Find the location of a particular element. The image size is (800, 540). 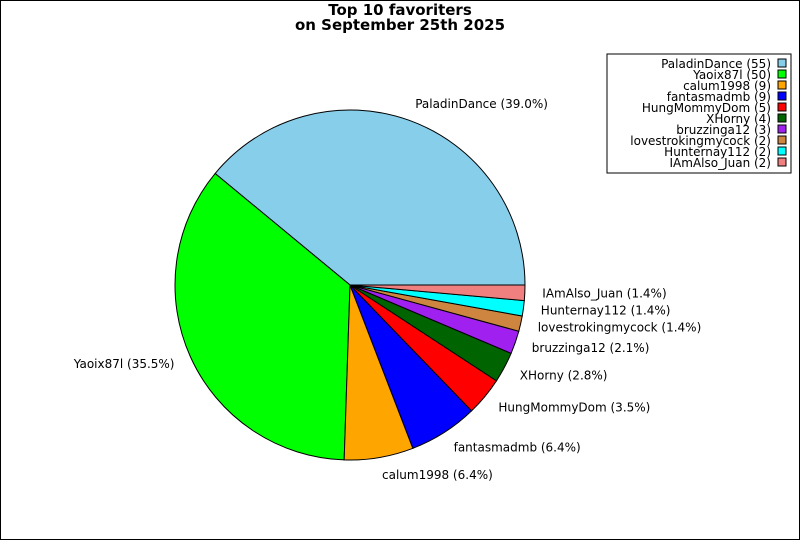

legend-label-hunternay112: Hunternay112 (2) is located at coordinates (717, 152).